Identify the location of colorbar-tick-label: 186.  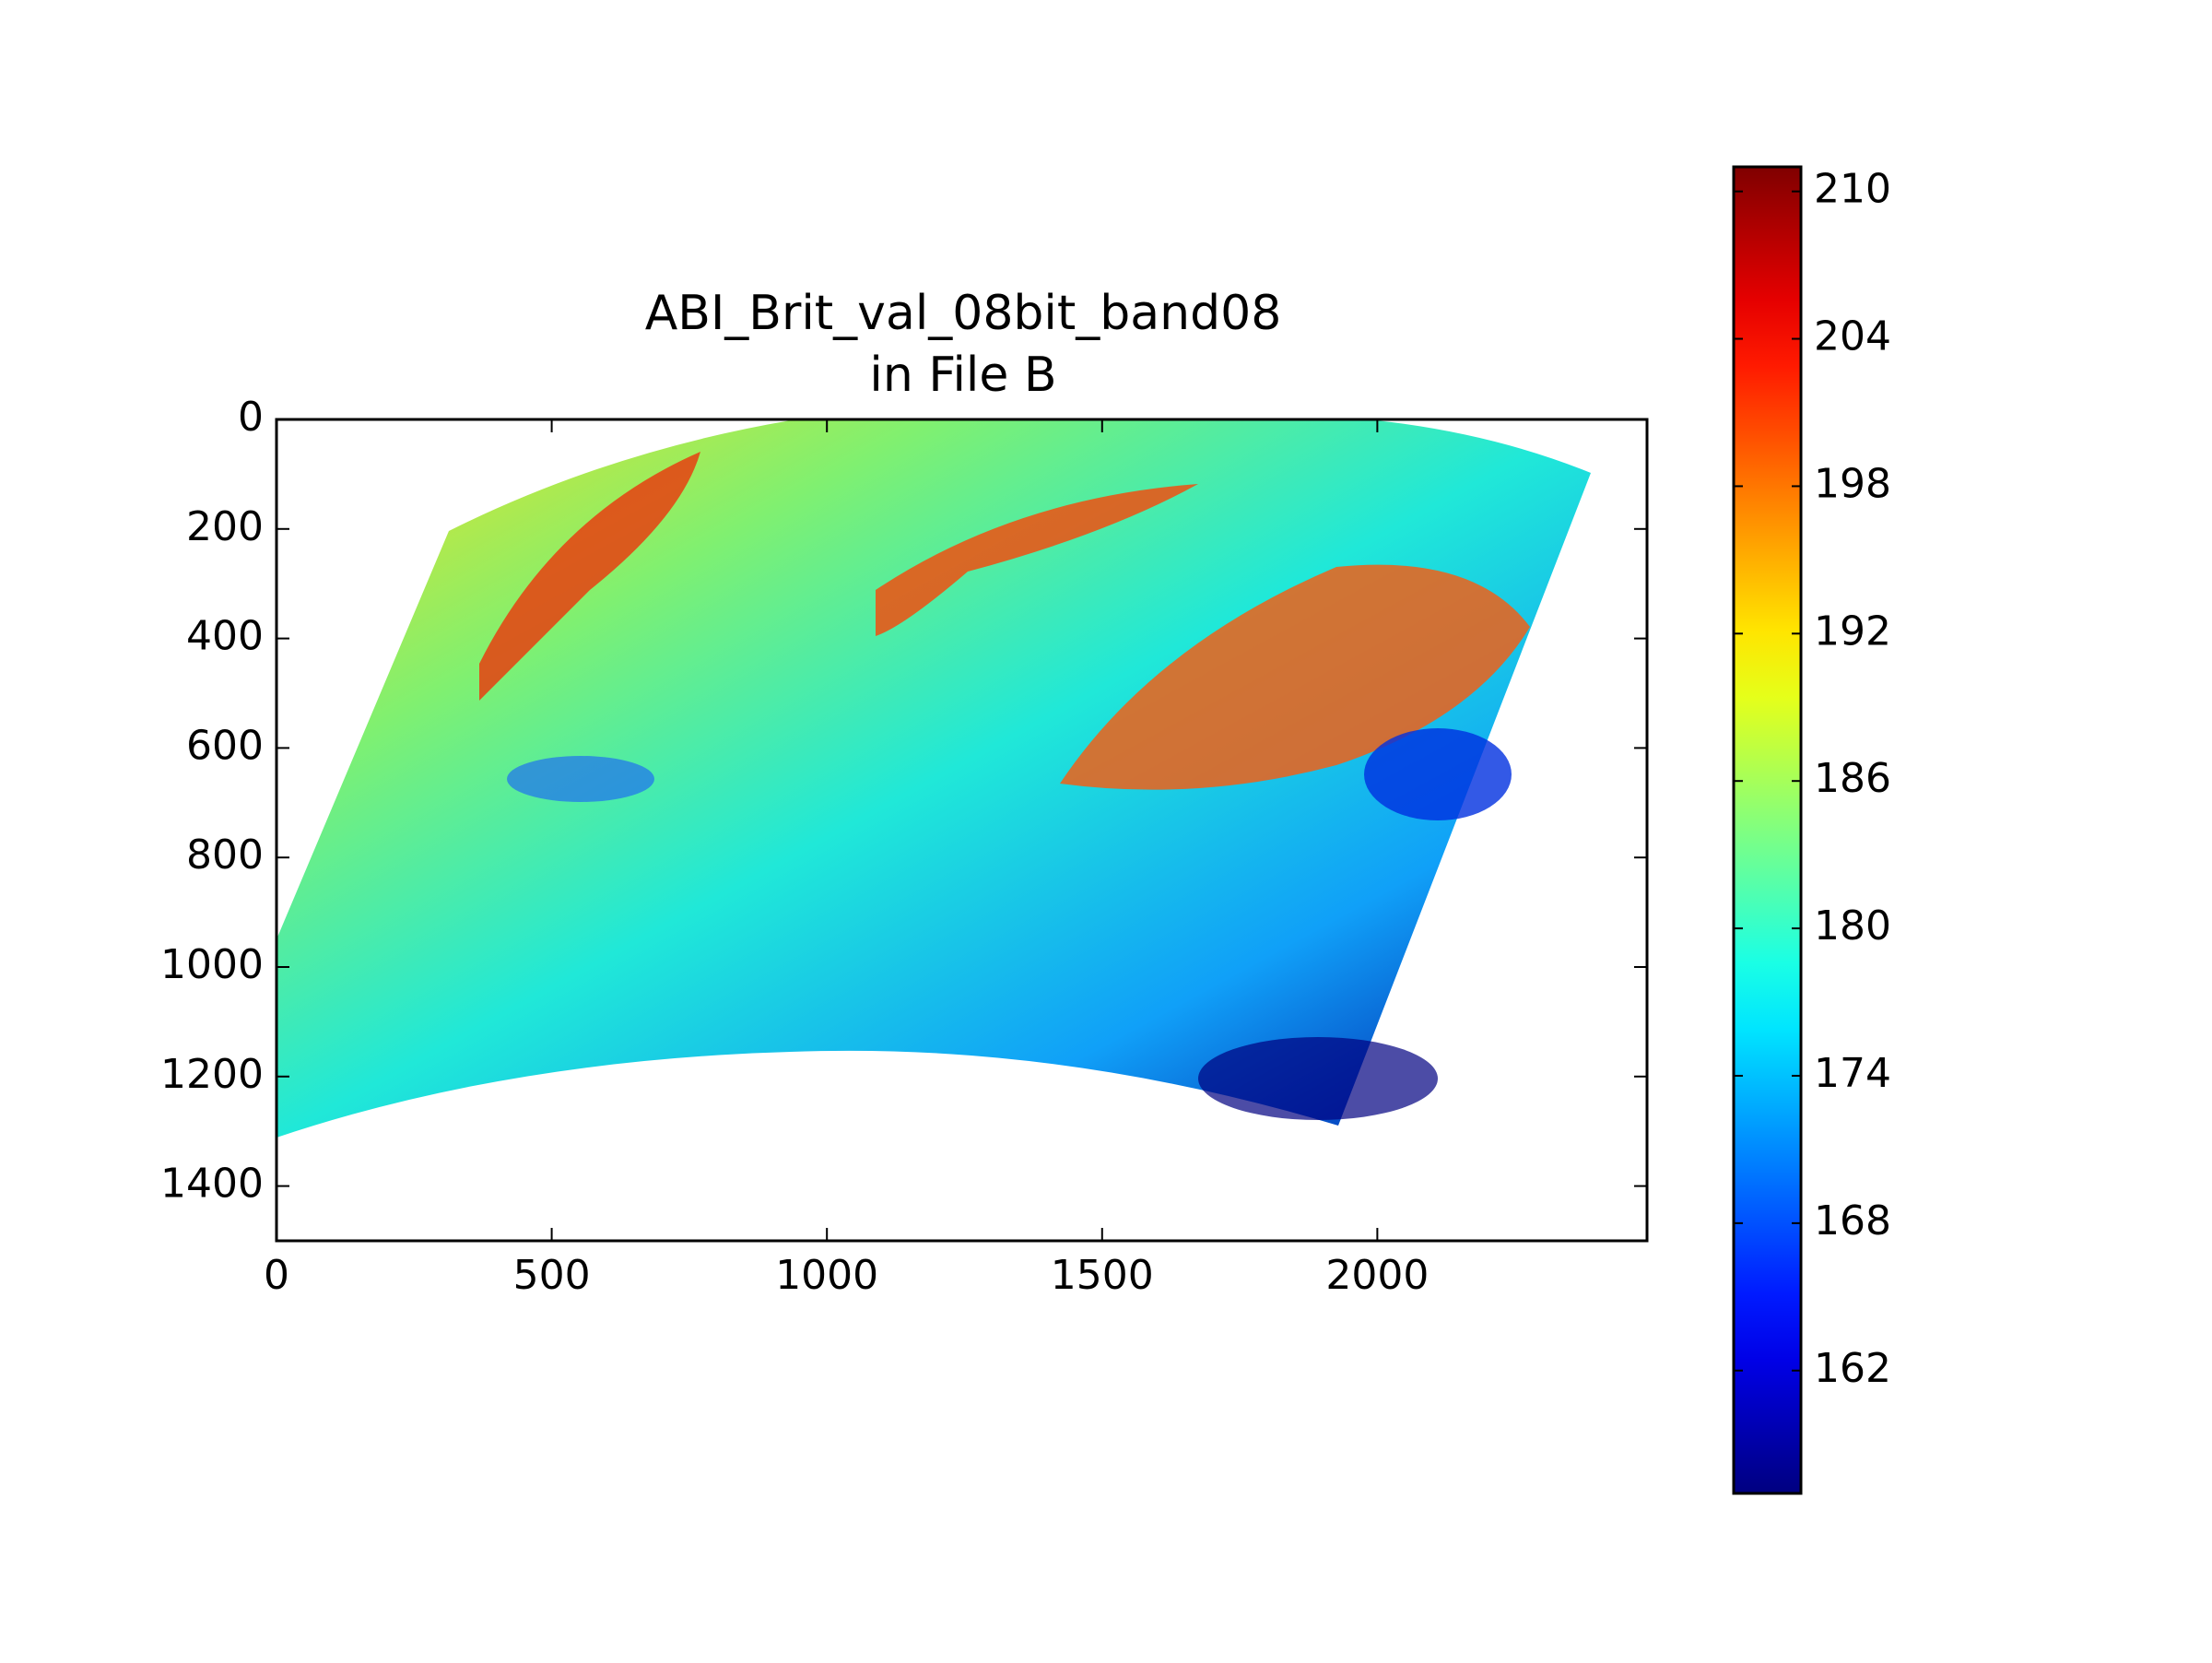
(1852, 778).